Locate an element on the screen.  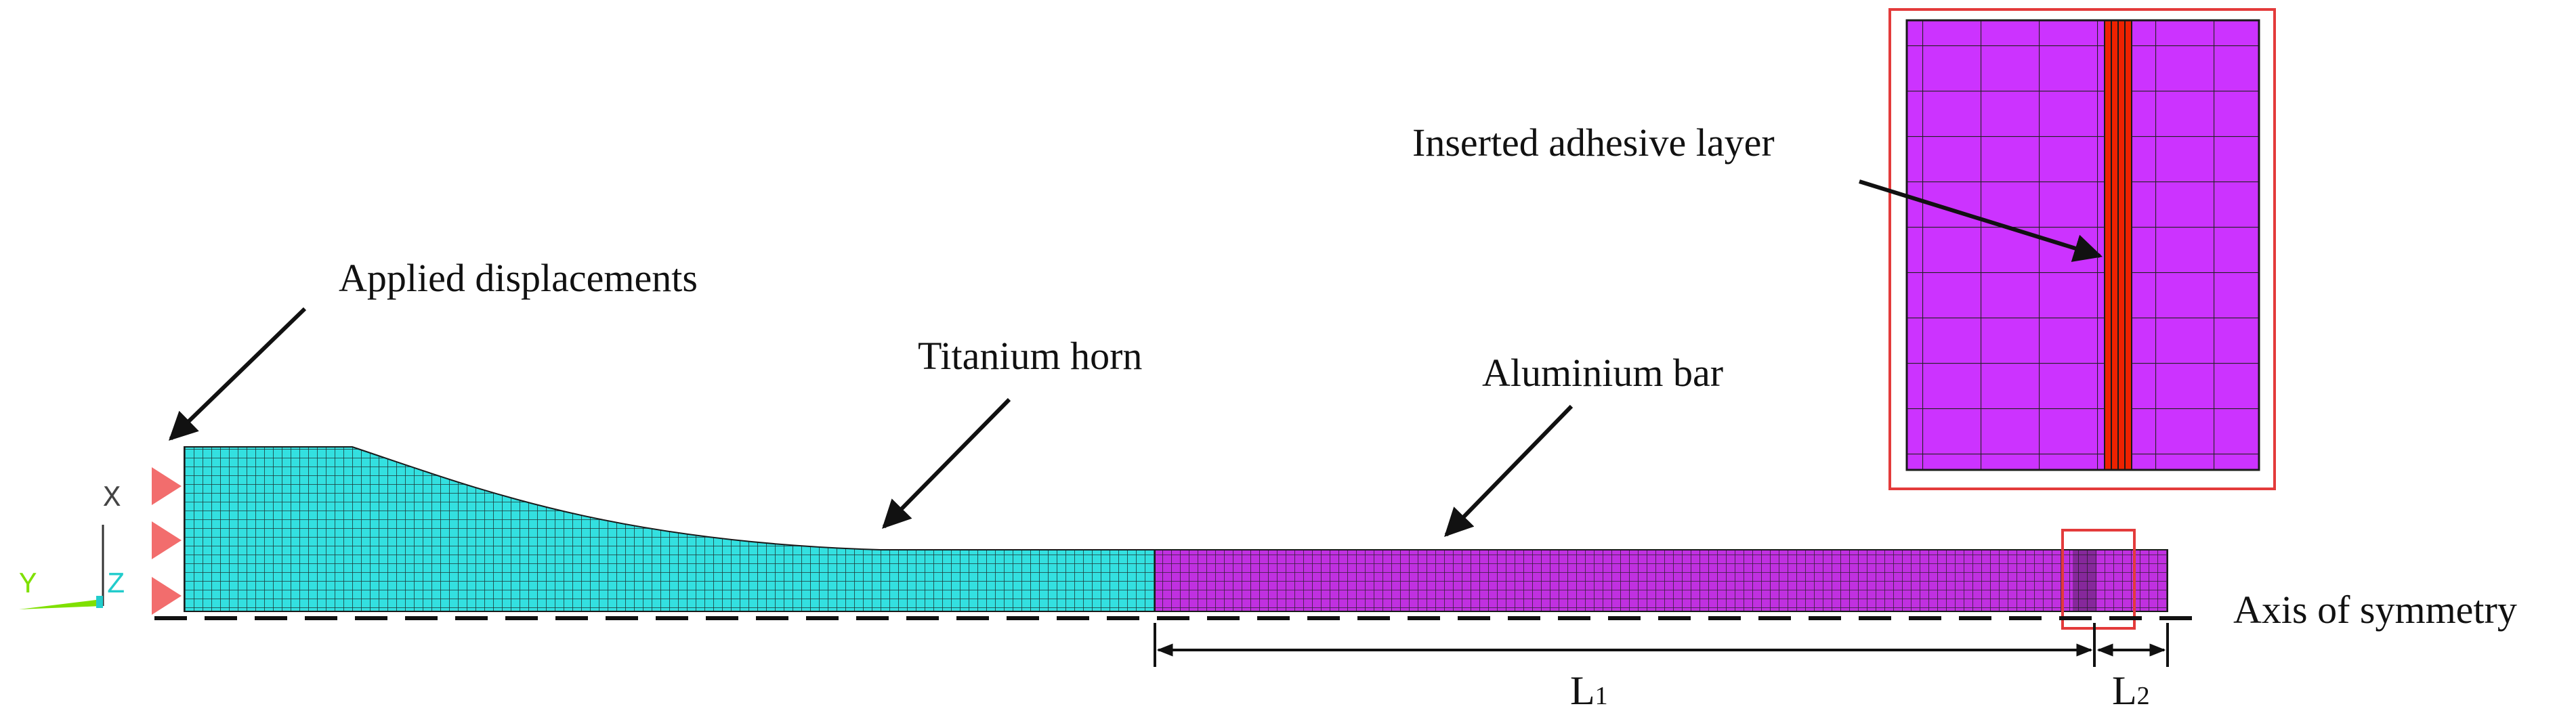
titanium-horn-label: Titanium horn is located at coordinates (1030, 356).